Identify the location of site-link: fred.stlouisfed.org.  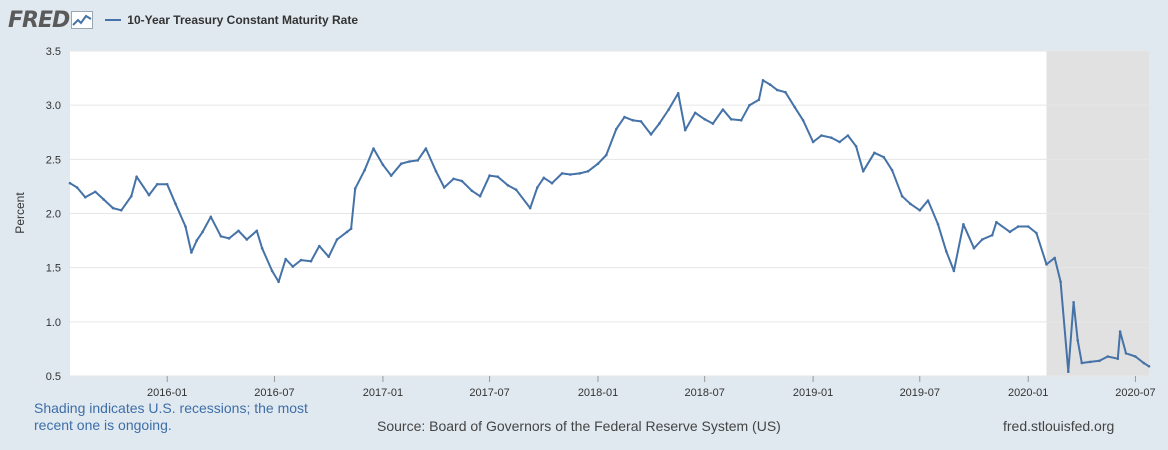
(1059, 426).